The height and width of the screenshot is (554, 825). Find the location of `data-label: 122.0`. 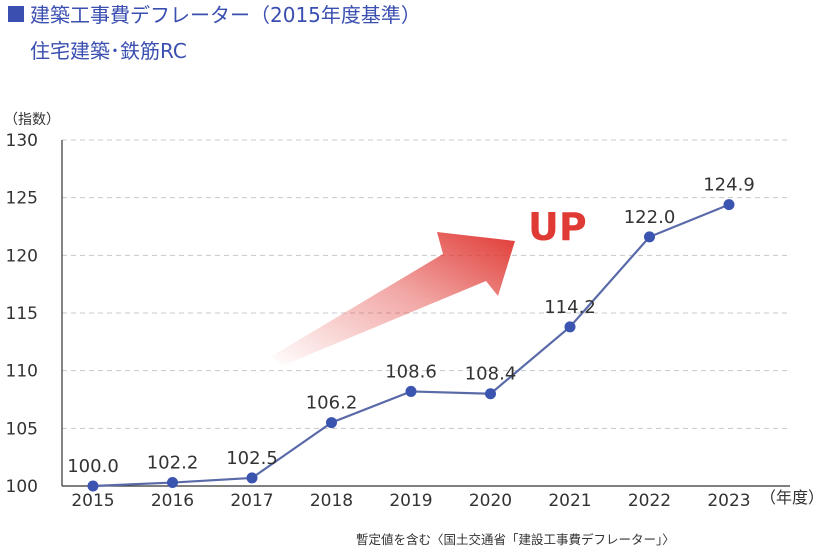

data-label: 122.0 is located at coordinates (650, 217).